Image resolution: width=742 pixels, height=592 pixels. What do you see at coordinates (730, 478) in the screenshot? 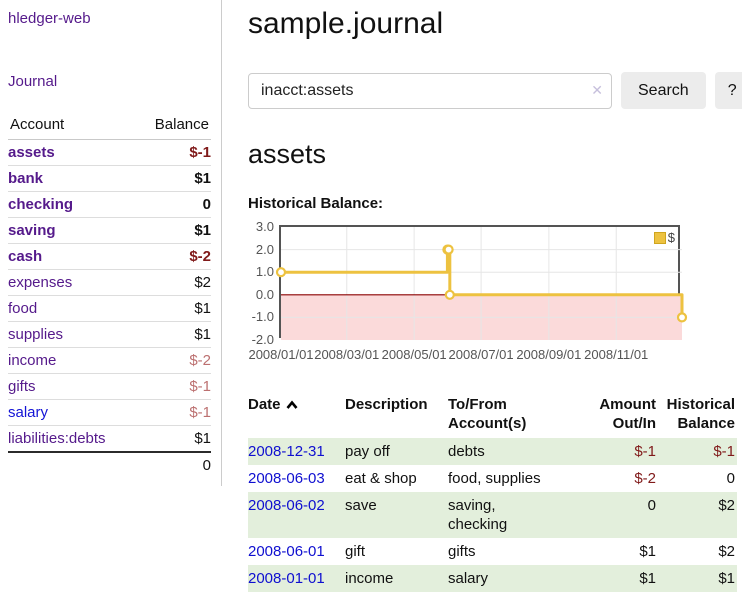
I see `transaction-balance: 0` at bounding box center [730, 478].